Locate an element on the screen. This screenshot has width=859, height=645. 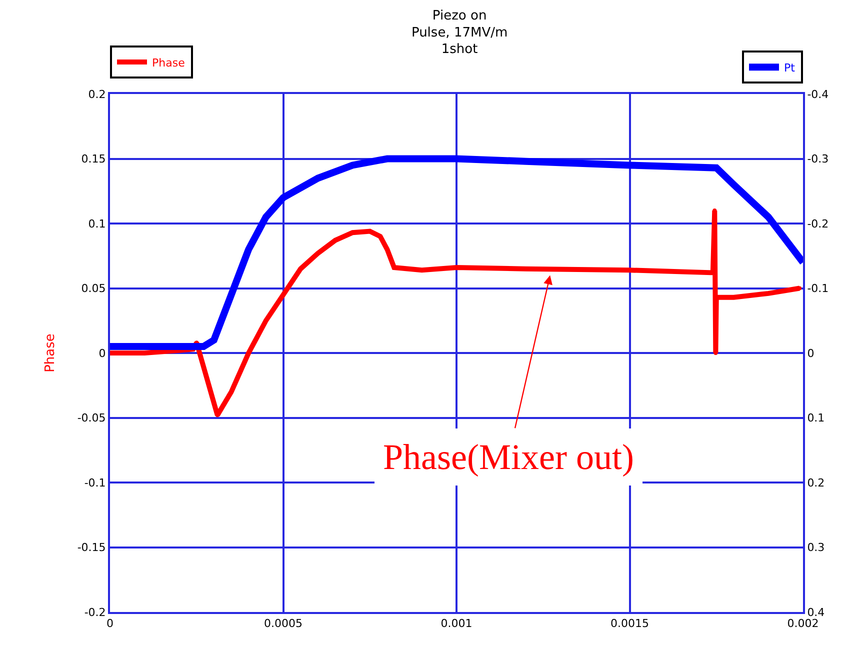
y-tick-label: 0.2 is located at coordinates (97, 94).